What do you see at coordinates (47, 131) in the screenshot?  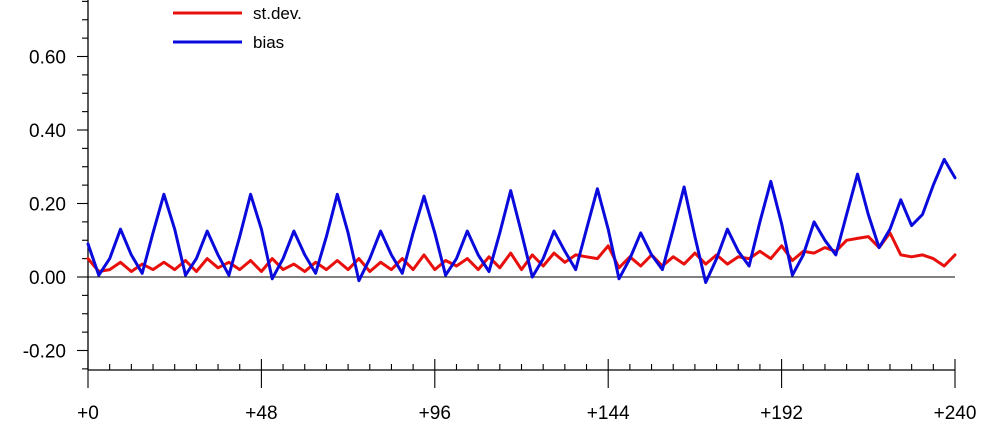 I see `y-tick-label: 0.40` at bounding box center [47, 131].